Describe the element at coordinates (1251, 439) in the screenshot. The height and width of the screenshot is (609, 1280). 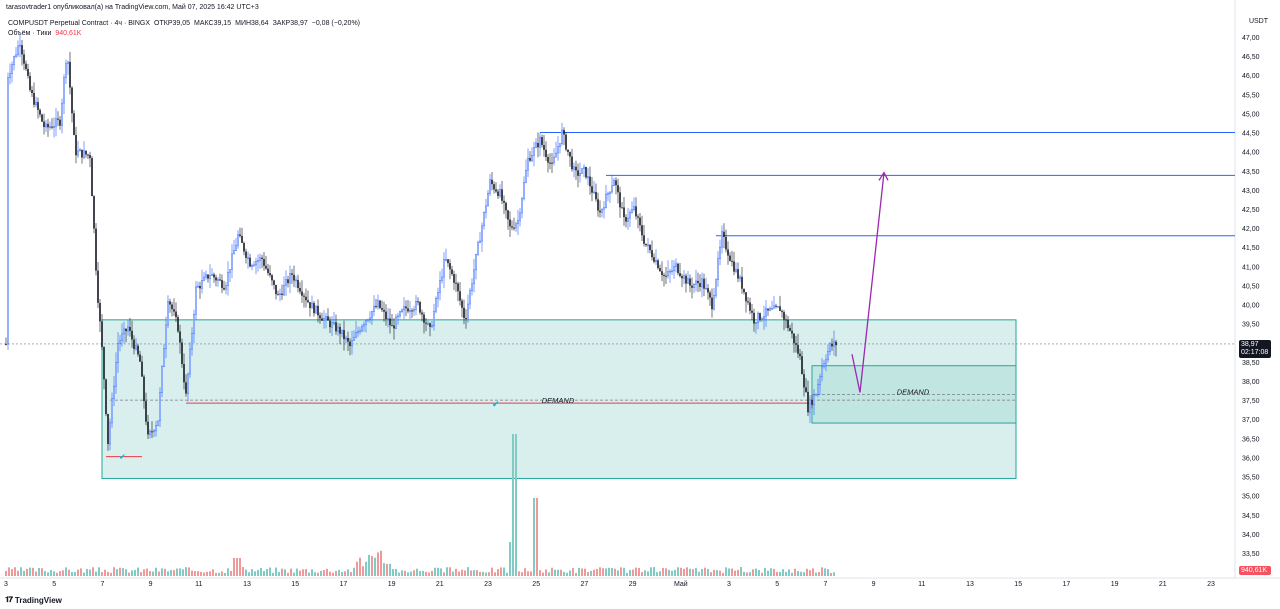
I see `price-tick-label: 36,50` at that location.